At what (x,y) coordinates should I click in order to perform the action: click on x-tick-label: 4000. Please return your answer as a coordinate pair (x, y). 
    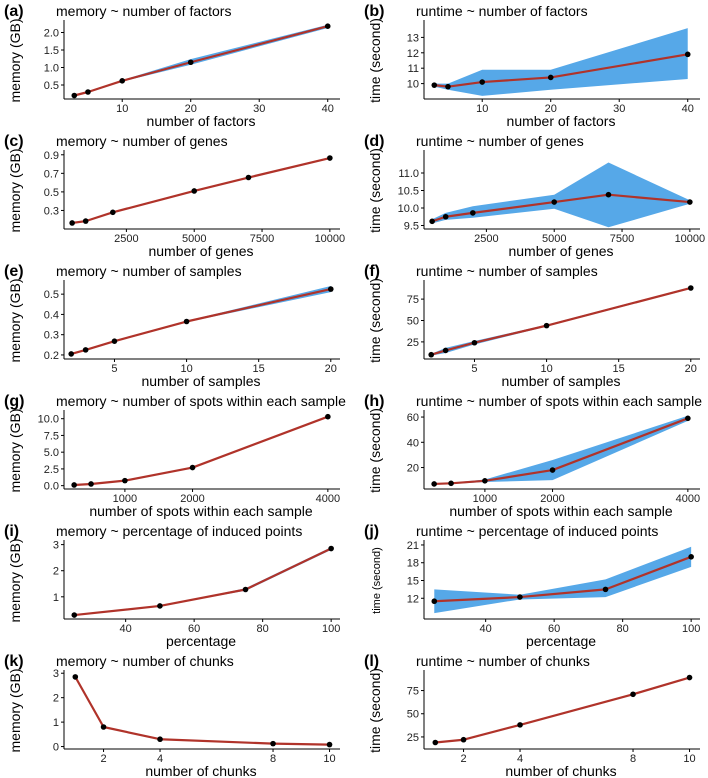
    Looking at the image, I should click on (688, 499).